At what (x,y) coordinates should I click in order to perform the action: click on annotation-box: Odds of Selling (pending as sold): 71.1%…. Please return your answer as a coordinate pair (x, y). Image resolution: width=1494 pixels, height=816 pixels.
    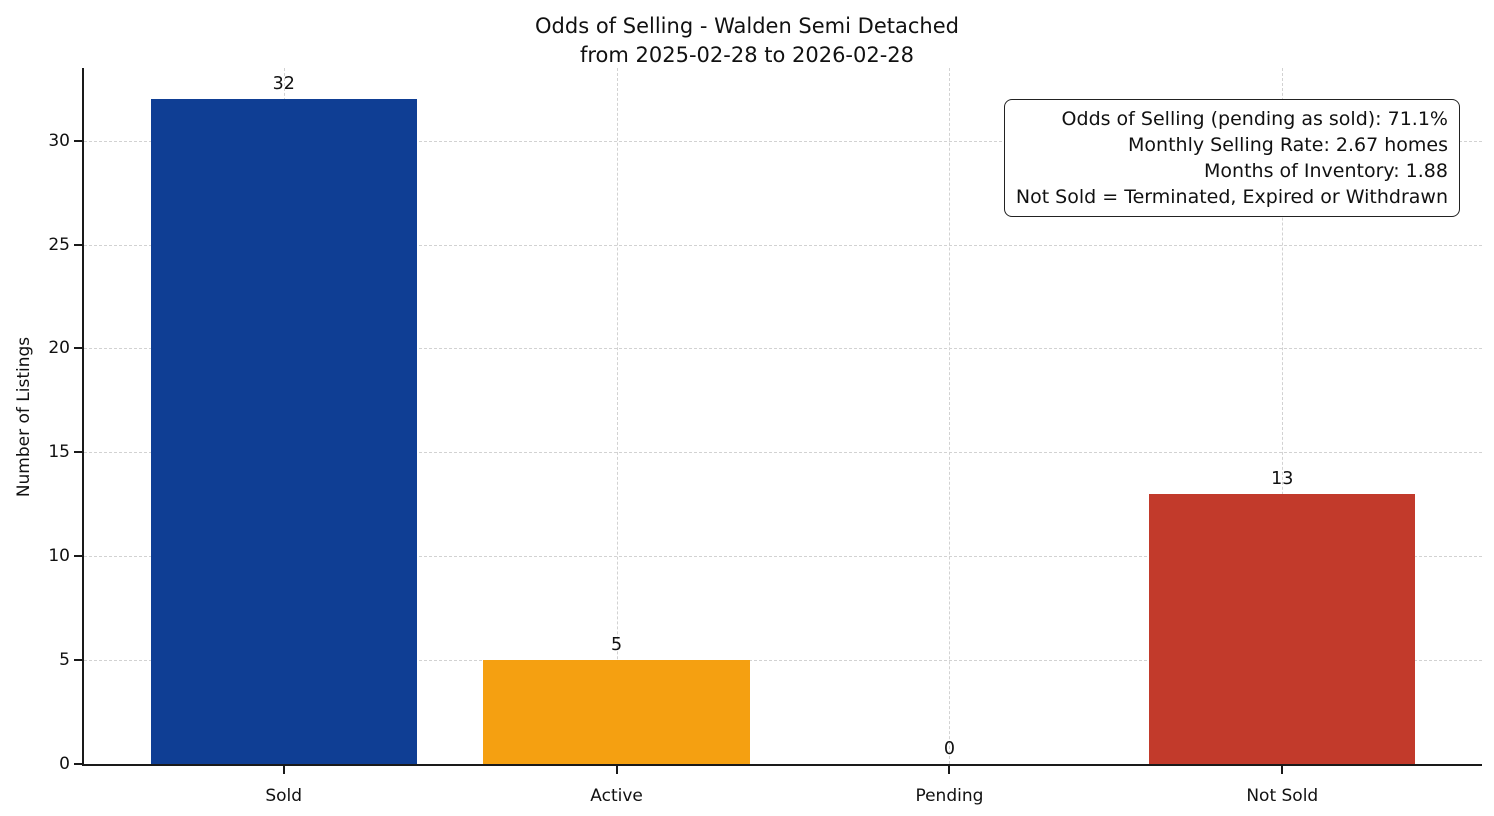
    Looking at the image, I should click on (1231, 158).